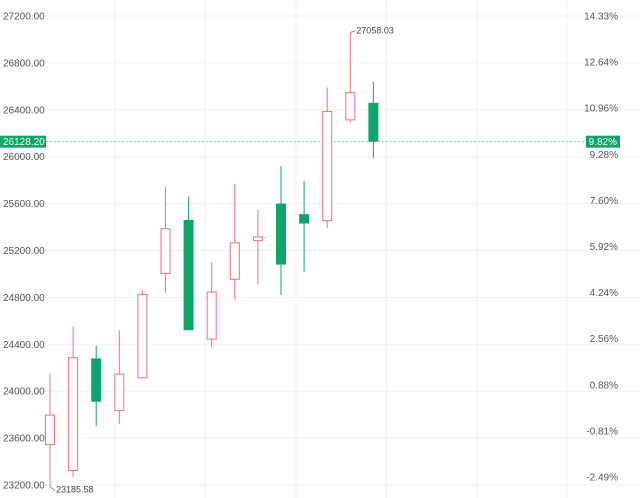 This screenshot has width=640, height=498. I want to click on y-tick-left-6: 24800.00, so click(24, 298).